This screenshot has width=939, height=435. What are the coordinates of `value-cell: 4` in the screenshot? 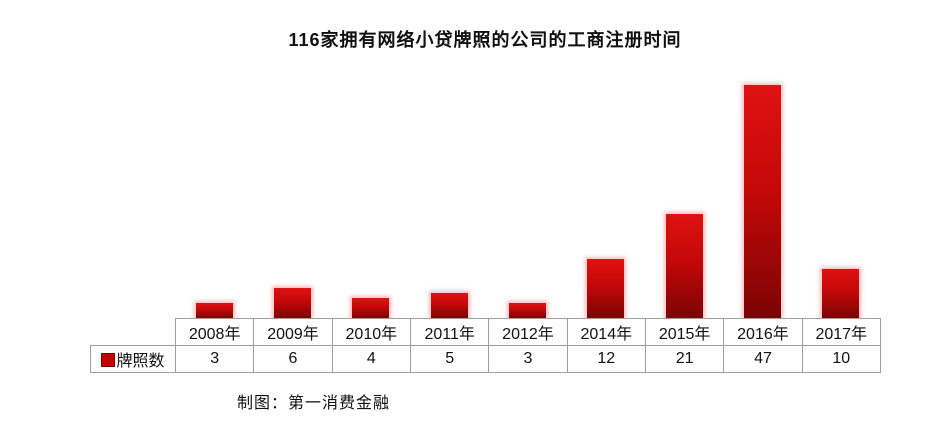 It's located at (371, 359).